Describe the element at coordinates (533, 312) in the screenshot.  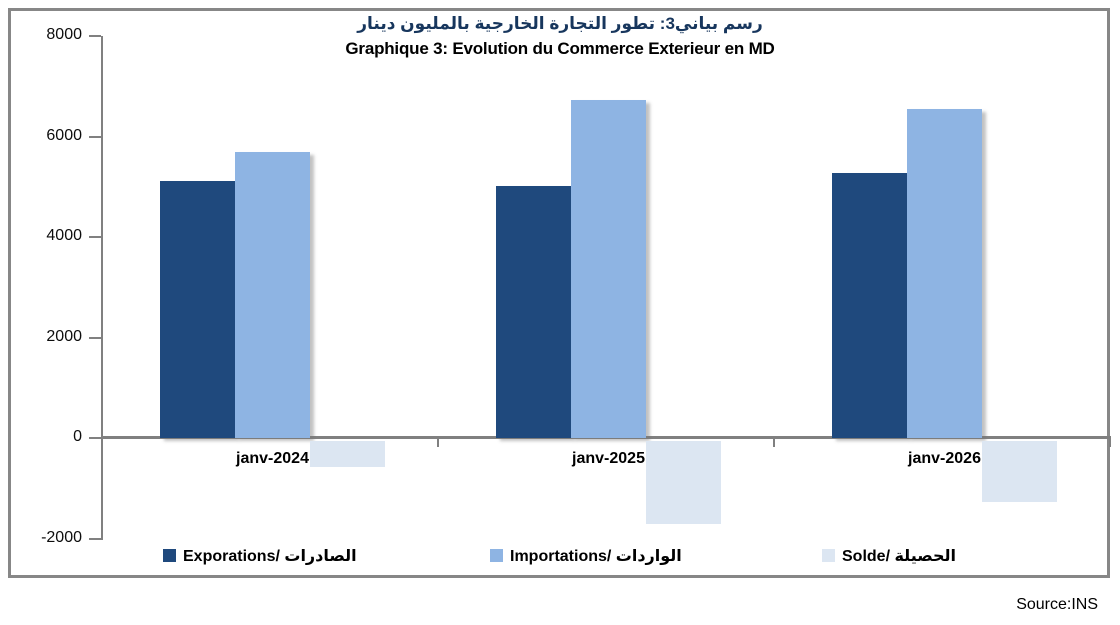
I see `bar-series0-janv-2025` at that location.